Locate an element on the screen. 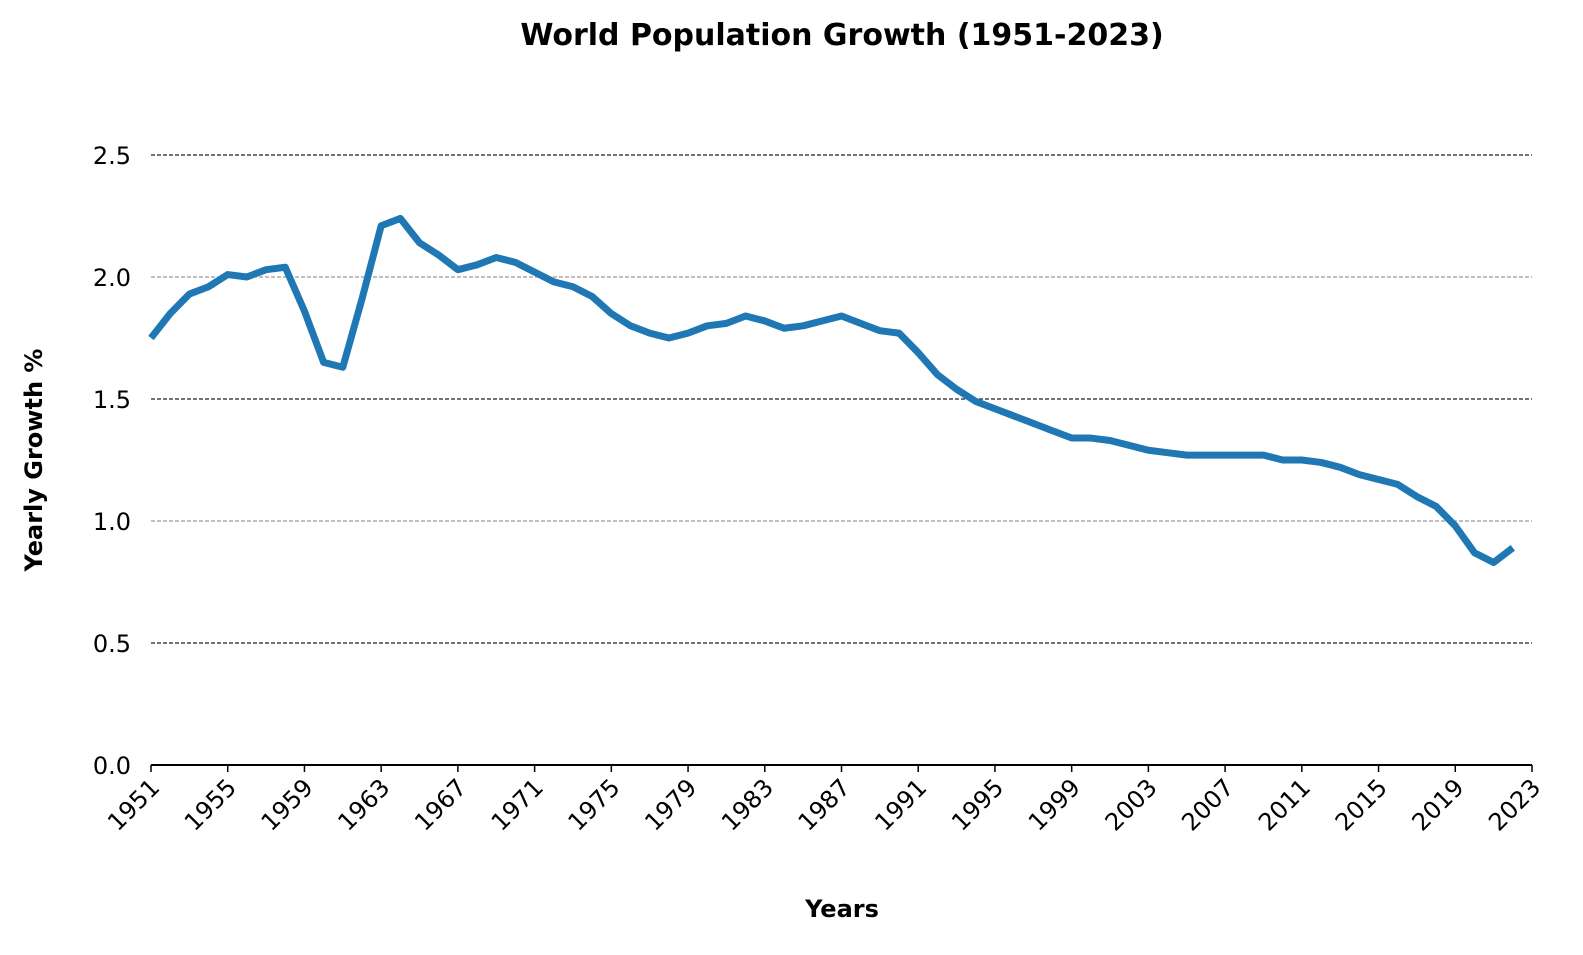 Image resolution: width=1583 pixels, height=955 pixels. x-axis-label: Years is located at coordinates (841, 909).